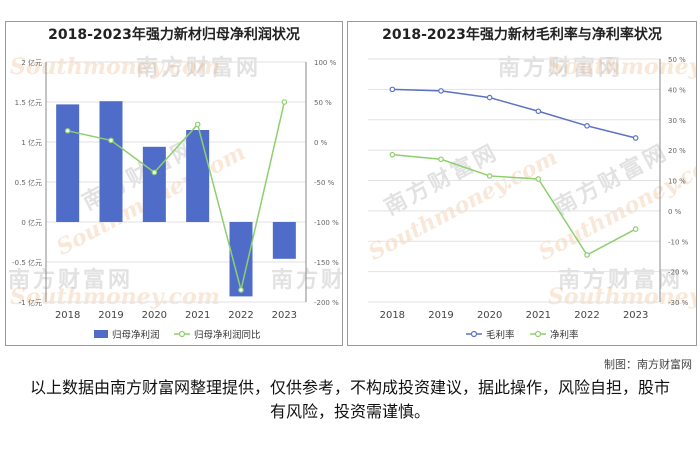 This screenshot has width=700, height=467. I want to click on yoy-point-2022, so click(241, 290).